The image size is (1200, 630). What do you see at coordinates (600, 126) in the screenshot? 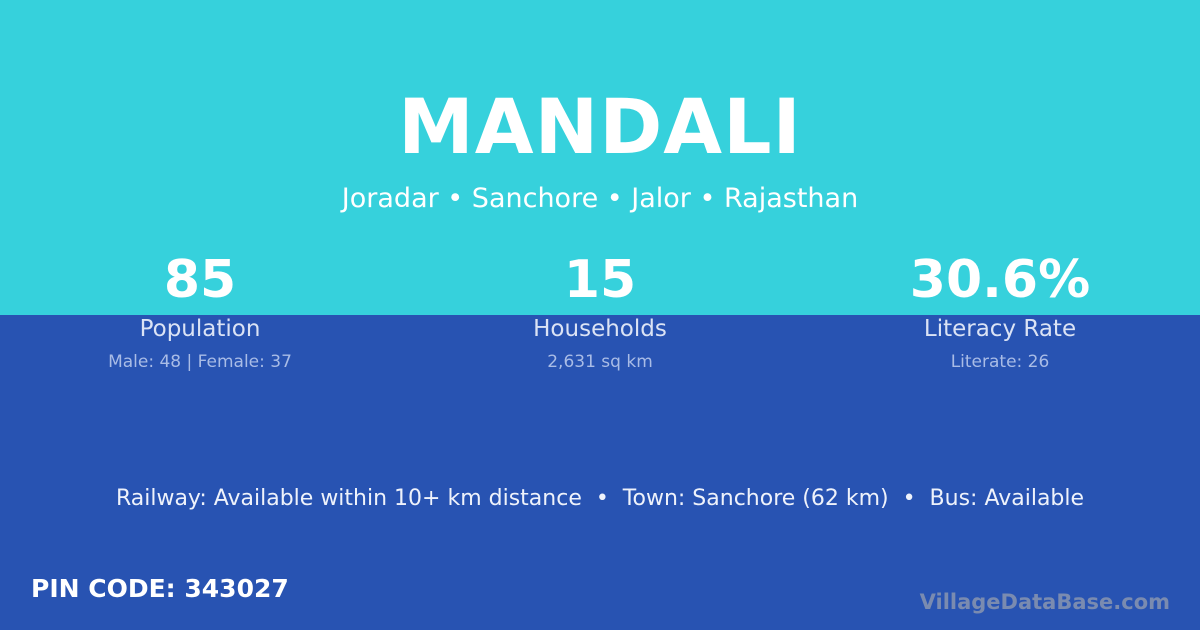
I see `village-name: MANDALI` at bounding box center [600, 126].